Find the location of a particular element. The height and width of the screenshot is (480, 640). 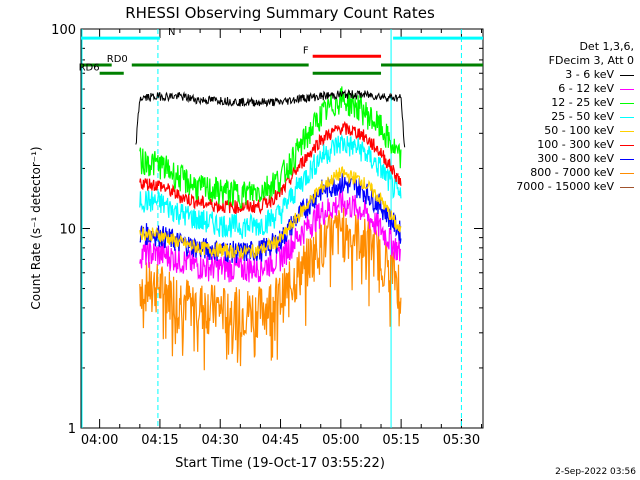

legend-item: 800 - 7000 keV is located at coordinates (559, 173).